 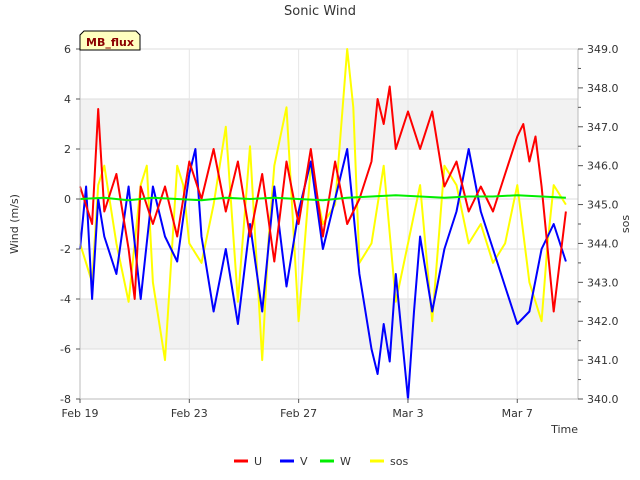 What do you see at coordinates (564, 429) in the screenshot?
I see `x-axis-label: Time` at bounding box center [564, 429].